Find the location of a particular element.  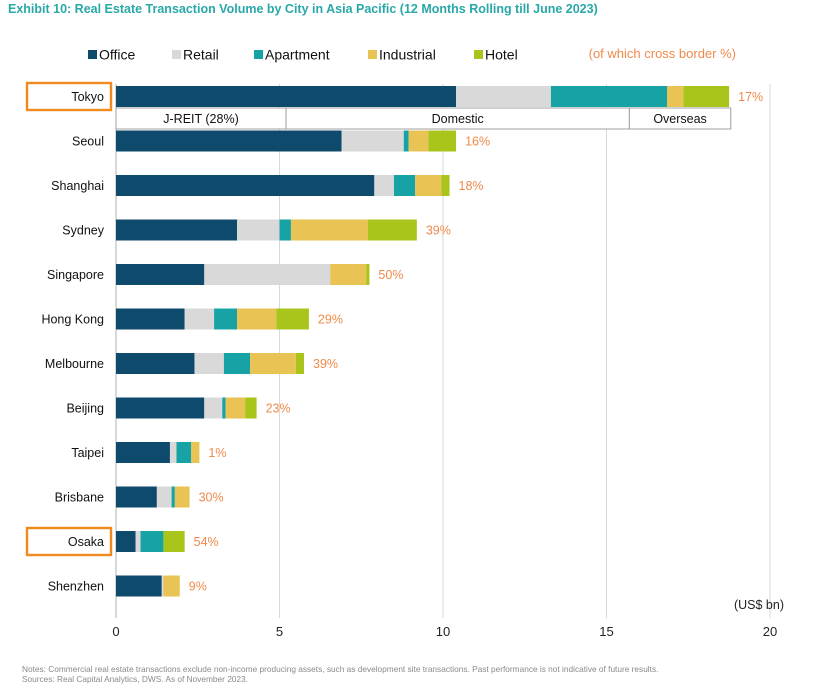

category-label-beijing: Beijing is located at coordinates (85, 409).